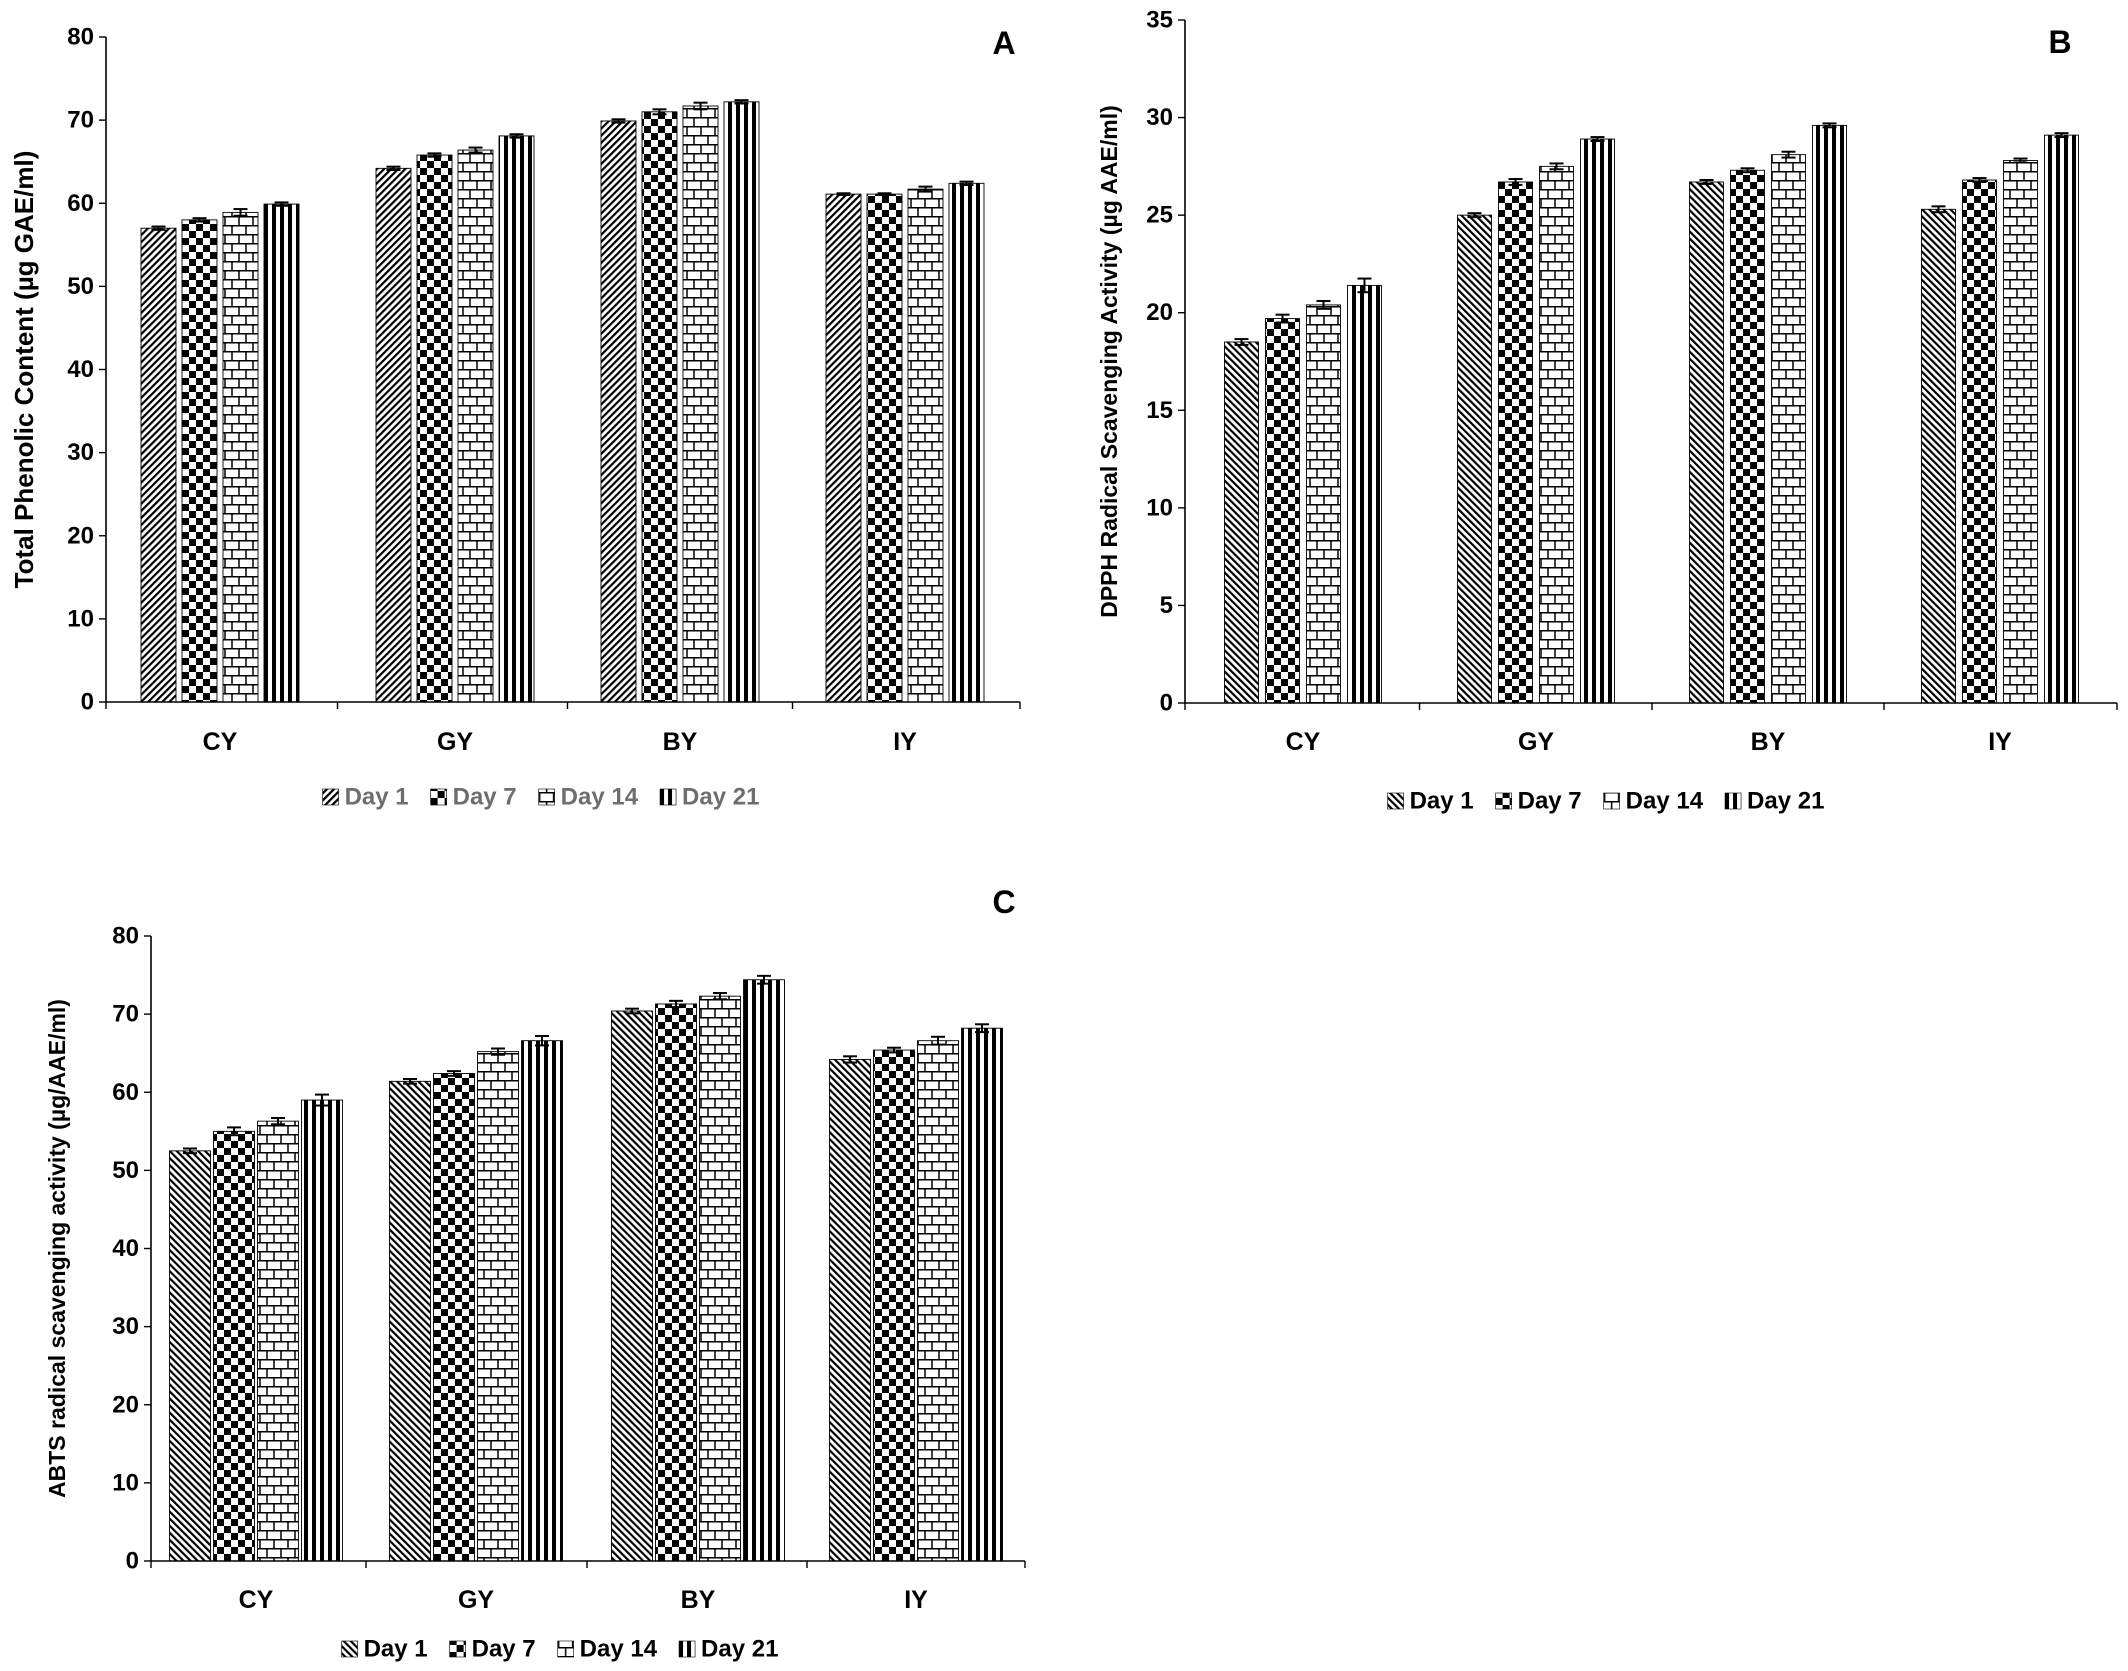 Image resolution: width=2128 pixels, height=1671 pixels. Describe the element at coordinates (80, 203) in the screenshot. I see `y-tick-label: 60` at that location.